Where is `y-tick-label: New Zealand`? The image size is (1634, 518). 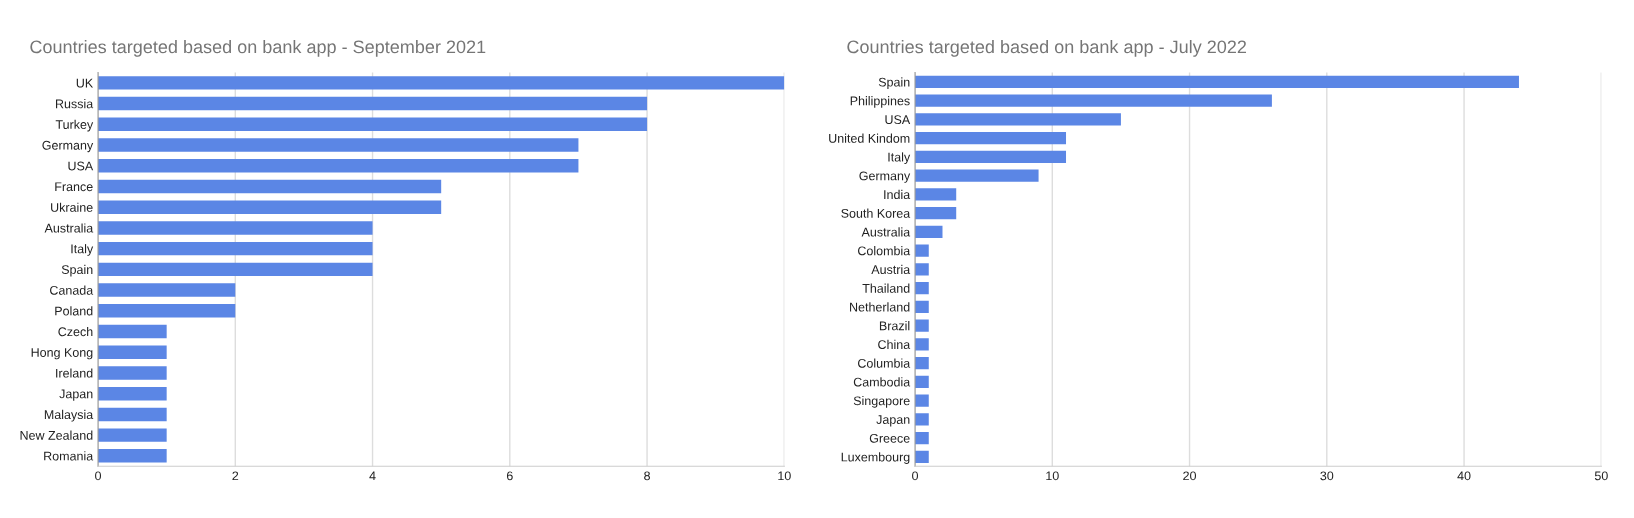 y-tick-label: New Zealand is located at coordinates (56, 435).